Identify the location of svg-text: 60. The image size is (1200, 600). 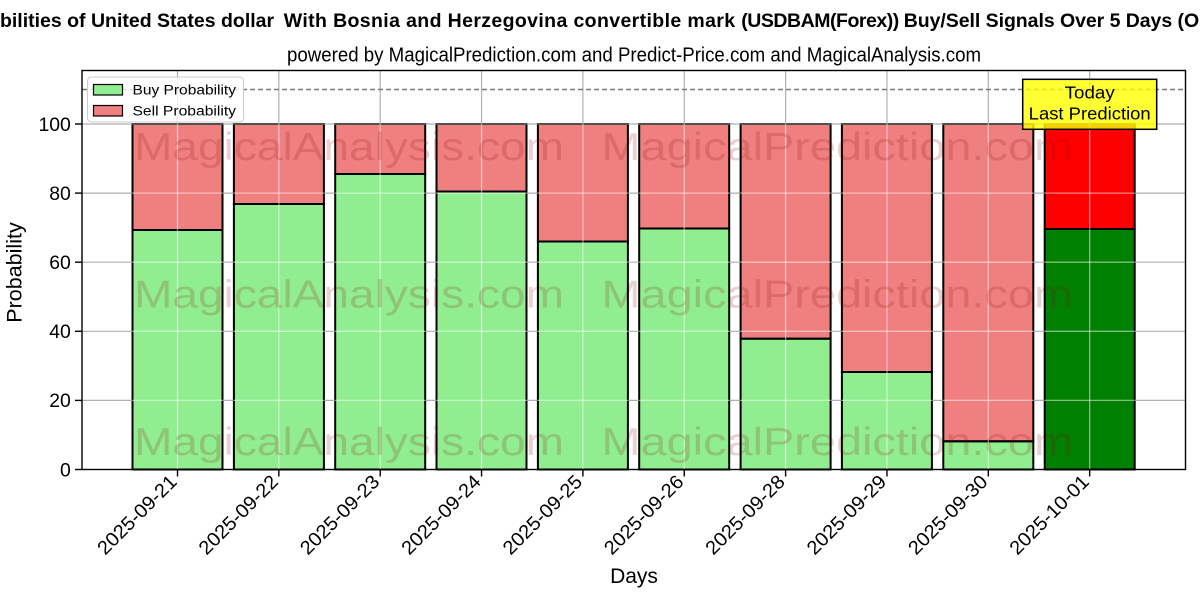
(60, 263).